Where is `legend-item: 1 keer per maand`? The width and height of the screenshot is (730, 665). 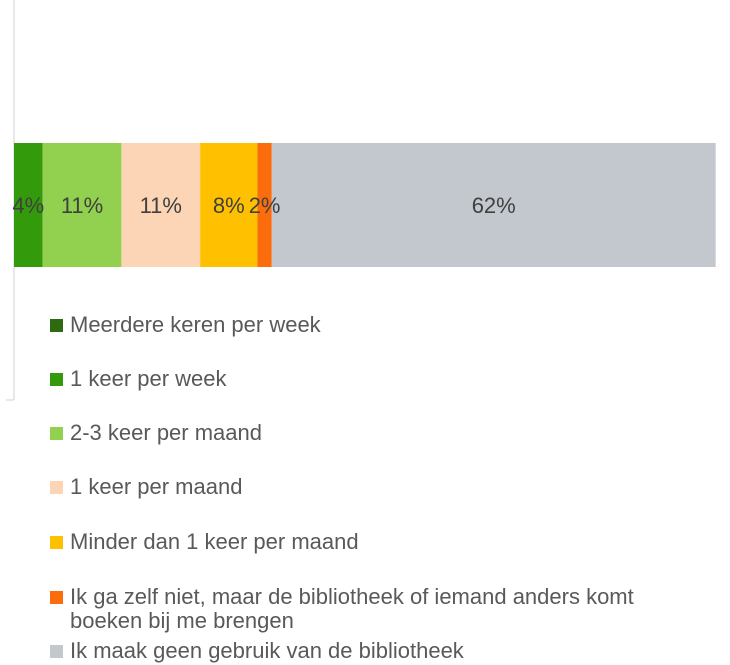 legend-item: 1 keer per maand is located at coordinates (380, 487).